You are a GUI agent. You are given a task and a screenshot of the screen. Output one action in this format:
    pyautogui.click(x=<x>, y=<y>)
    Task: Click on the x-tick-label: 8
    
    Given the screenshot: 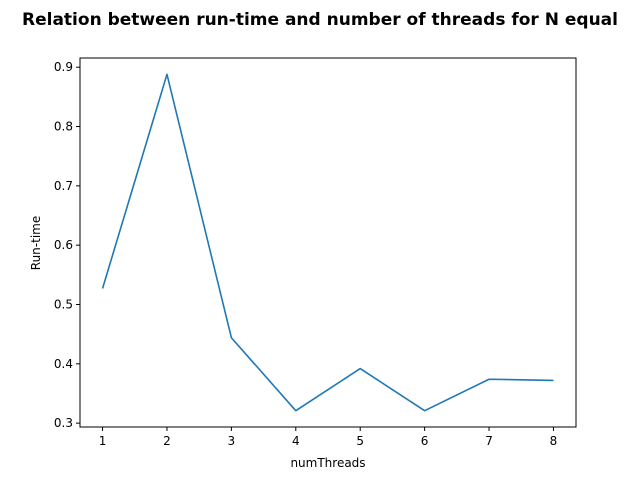 What is the action you would take?
    pyautogui.click(x=554, y=441)
    